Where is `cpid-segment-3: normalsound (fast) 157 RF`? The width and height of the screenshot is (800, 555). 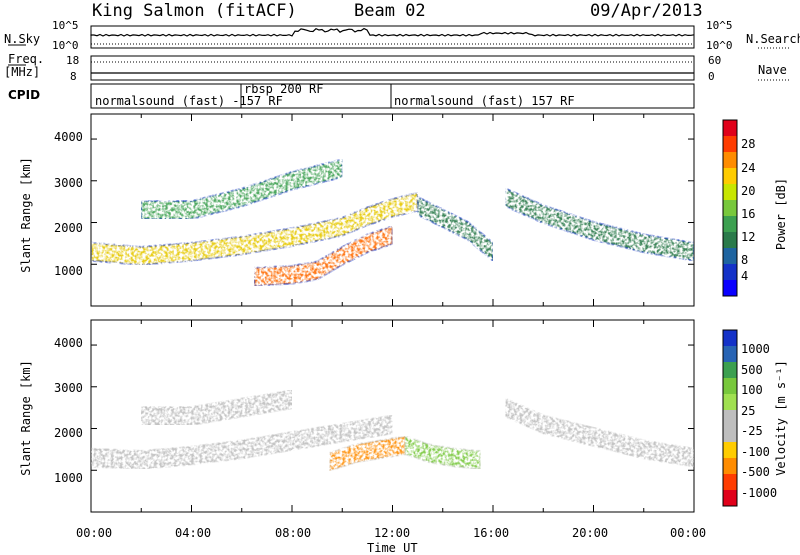
cpid-segment-3: normalsound (fast) 157 RF is located at coordinates (484, 101).